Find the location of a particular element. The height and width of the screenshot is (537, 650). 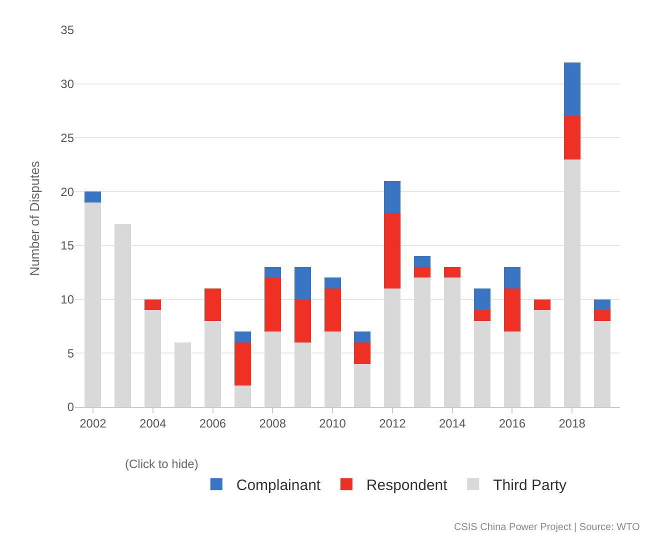

y-axis-title: Number of Disputes is located at coordinates (34, 218).